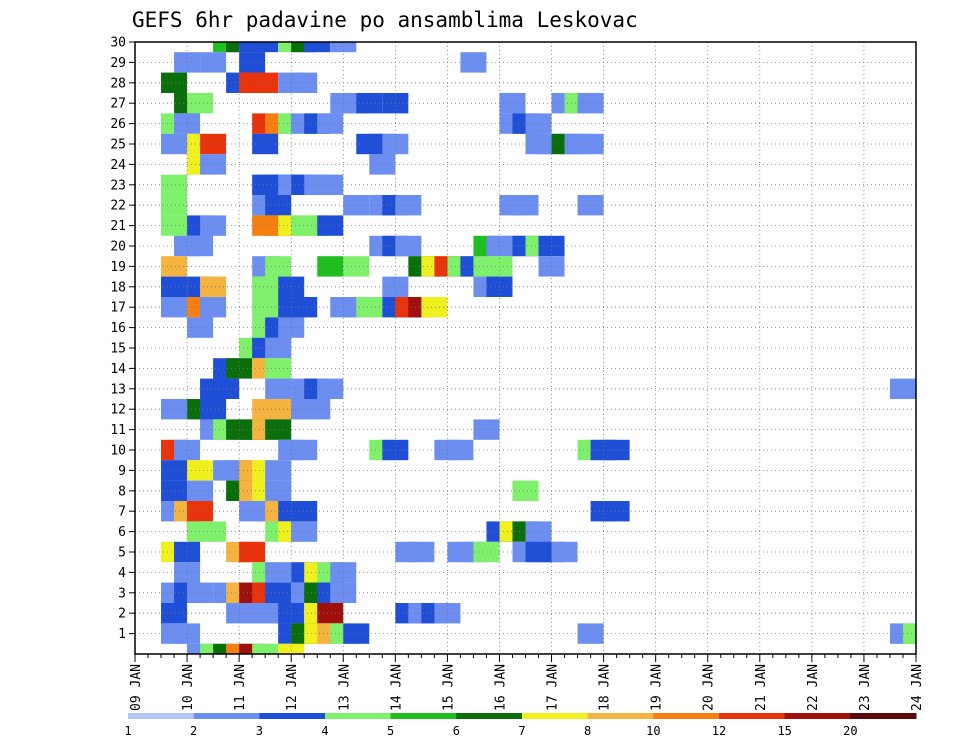 This screenshot has height=742, width=960. Describe the element at coordinates (118, 206) in the screenshot. I see `y-tick-label: 22` at that location.